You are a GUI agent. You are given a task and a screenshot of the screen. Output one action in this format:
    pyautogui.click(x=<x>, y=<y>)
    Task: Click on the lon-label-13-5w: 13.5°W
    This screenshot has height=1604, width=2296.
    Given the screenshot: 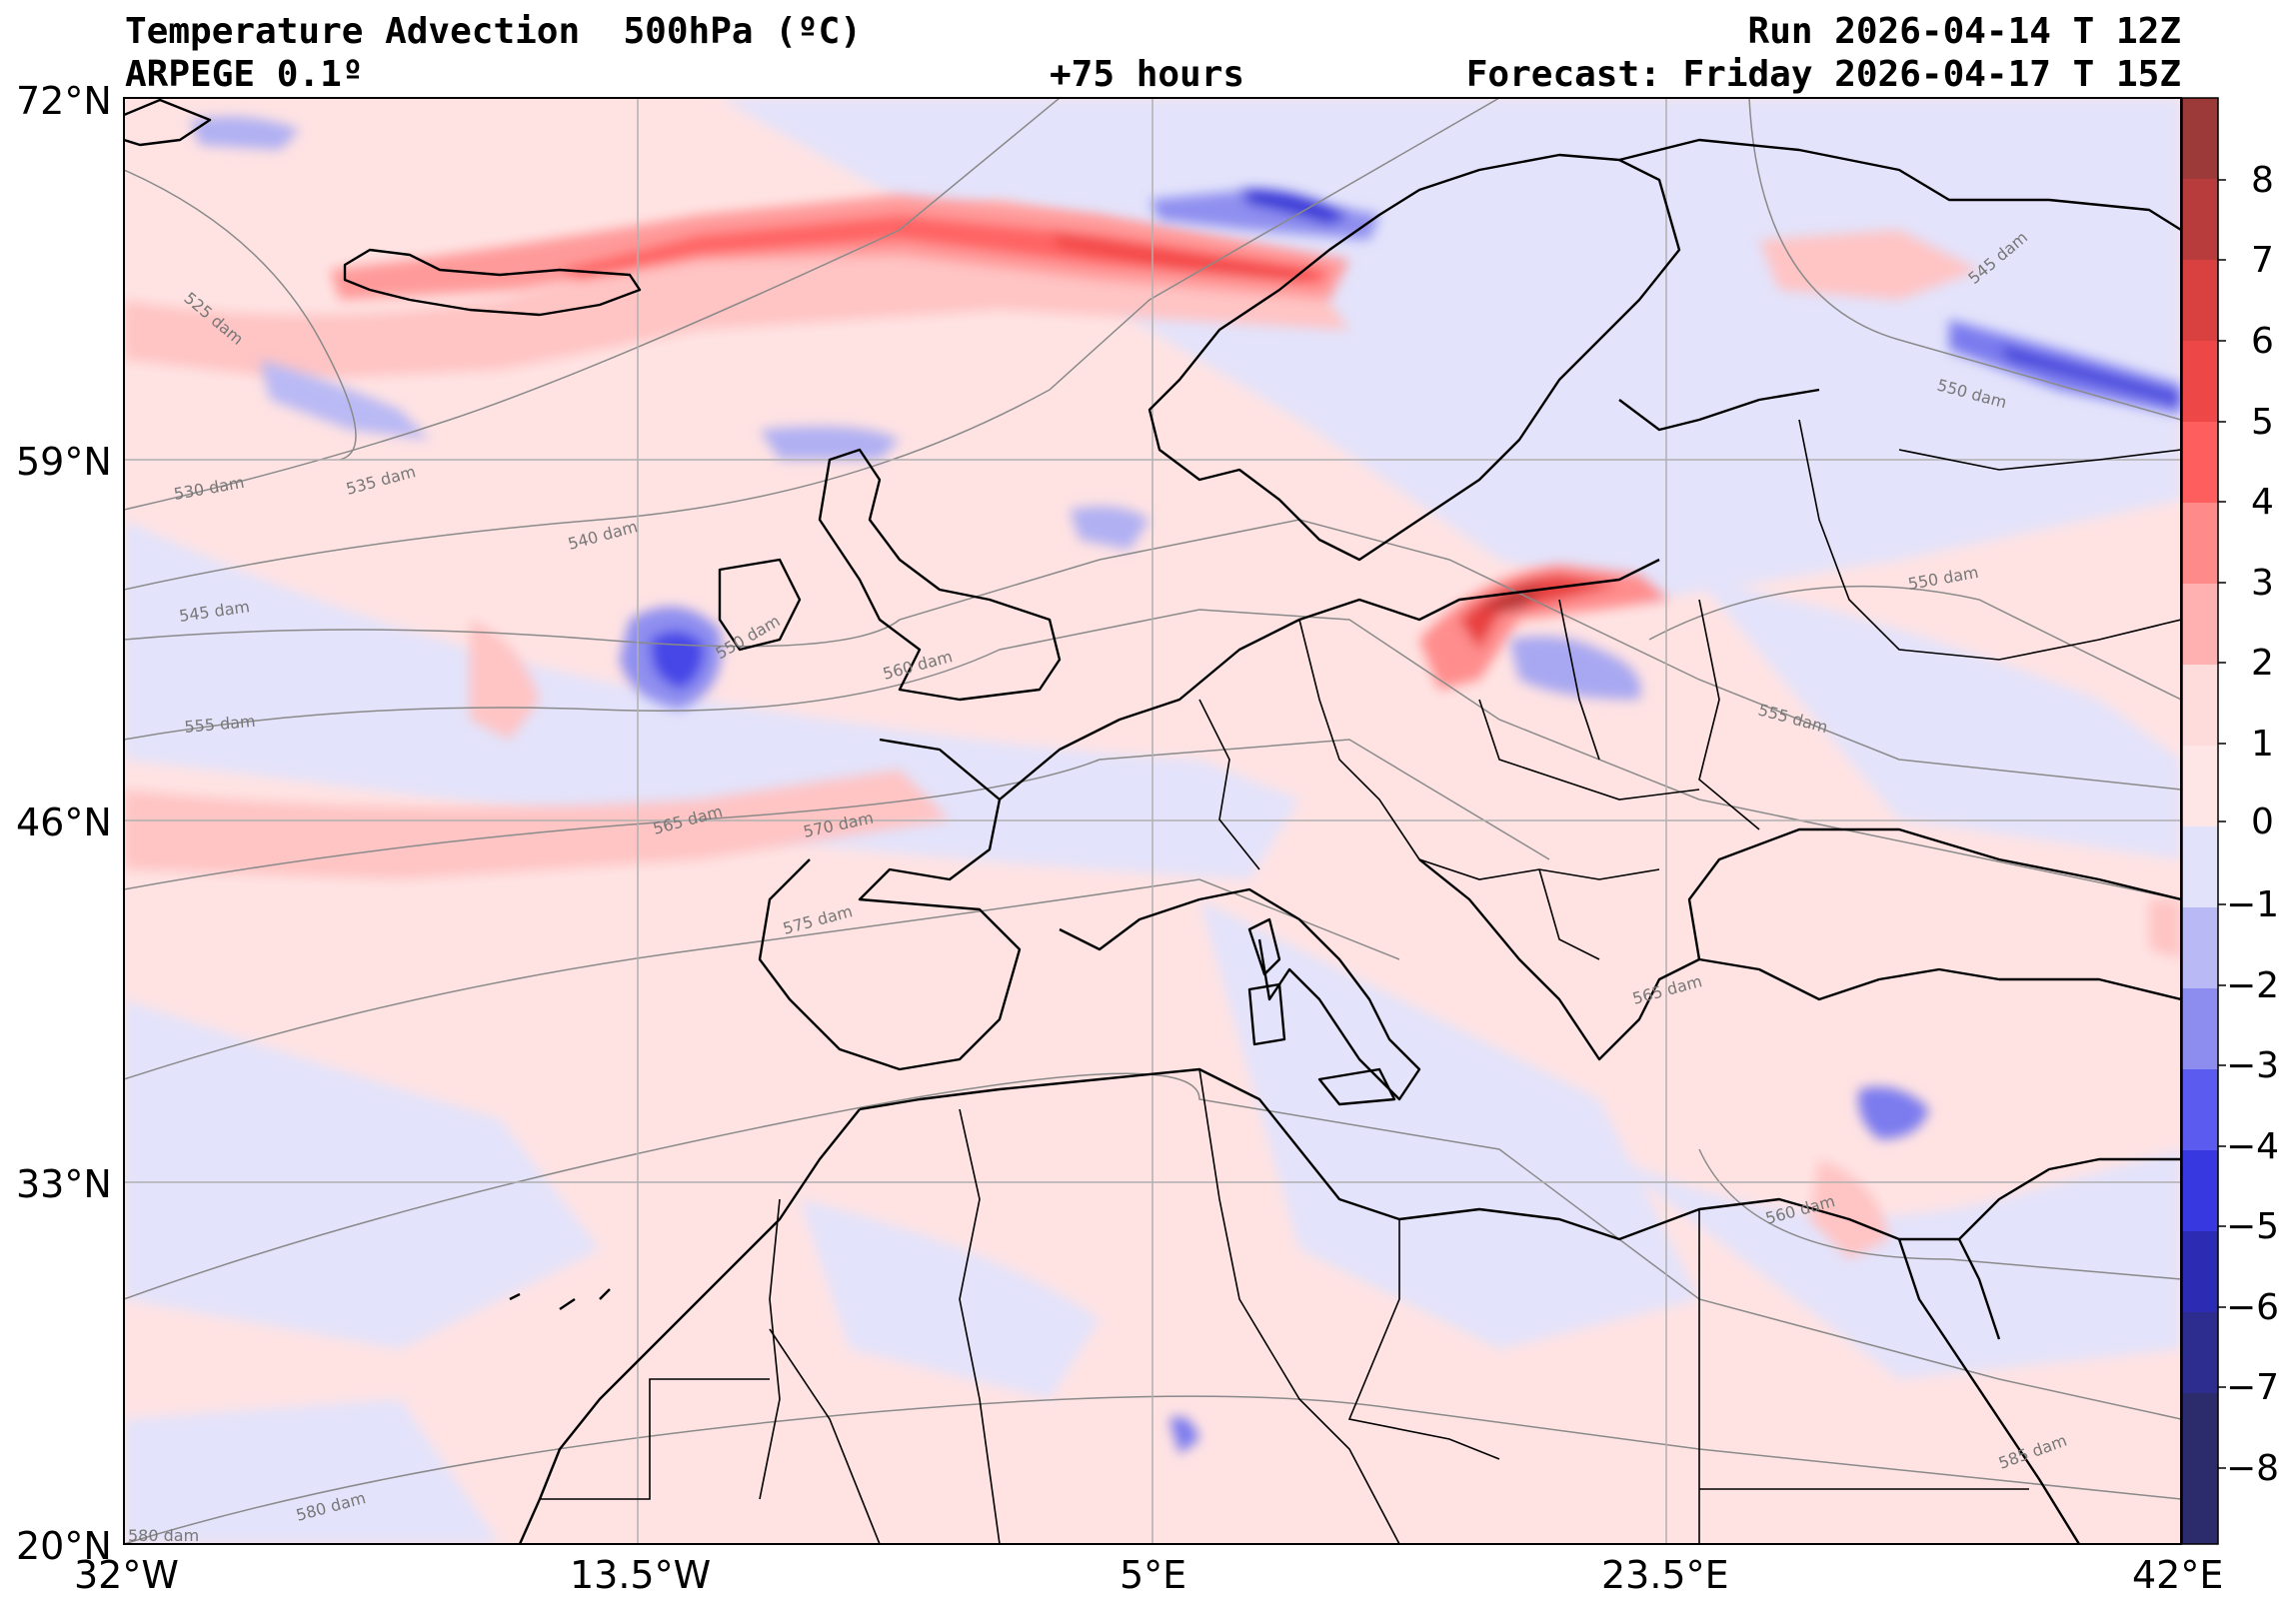 What is the action you would take?
    pyautogui.click(x=641, y=1575)
    